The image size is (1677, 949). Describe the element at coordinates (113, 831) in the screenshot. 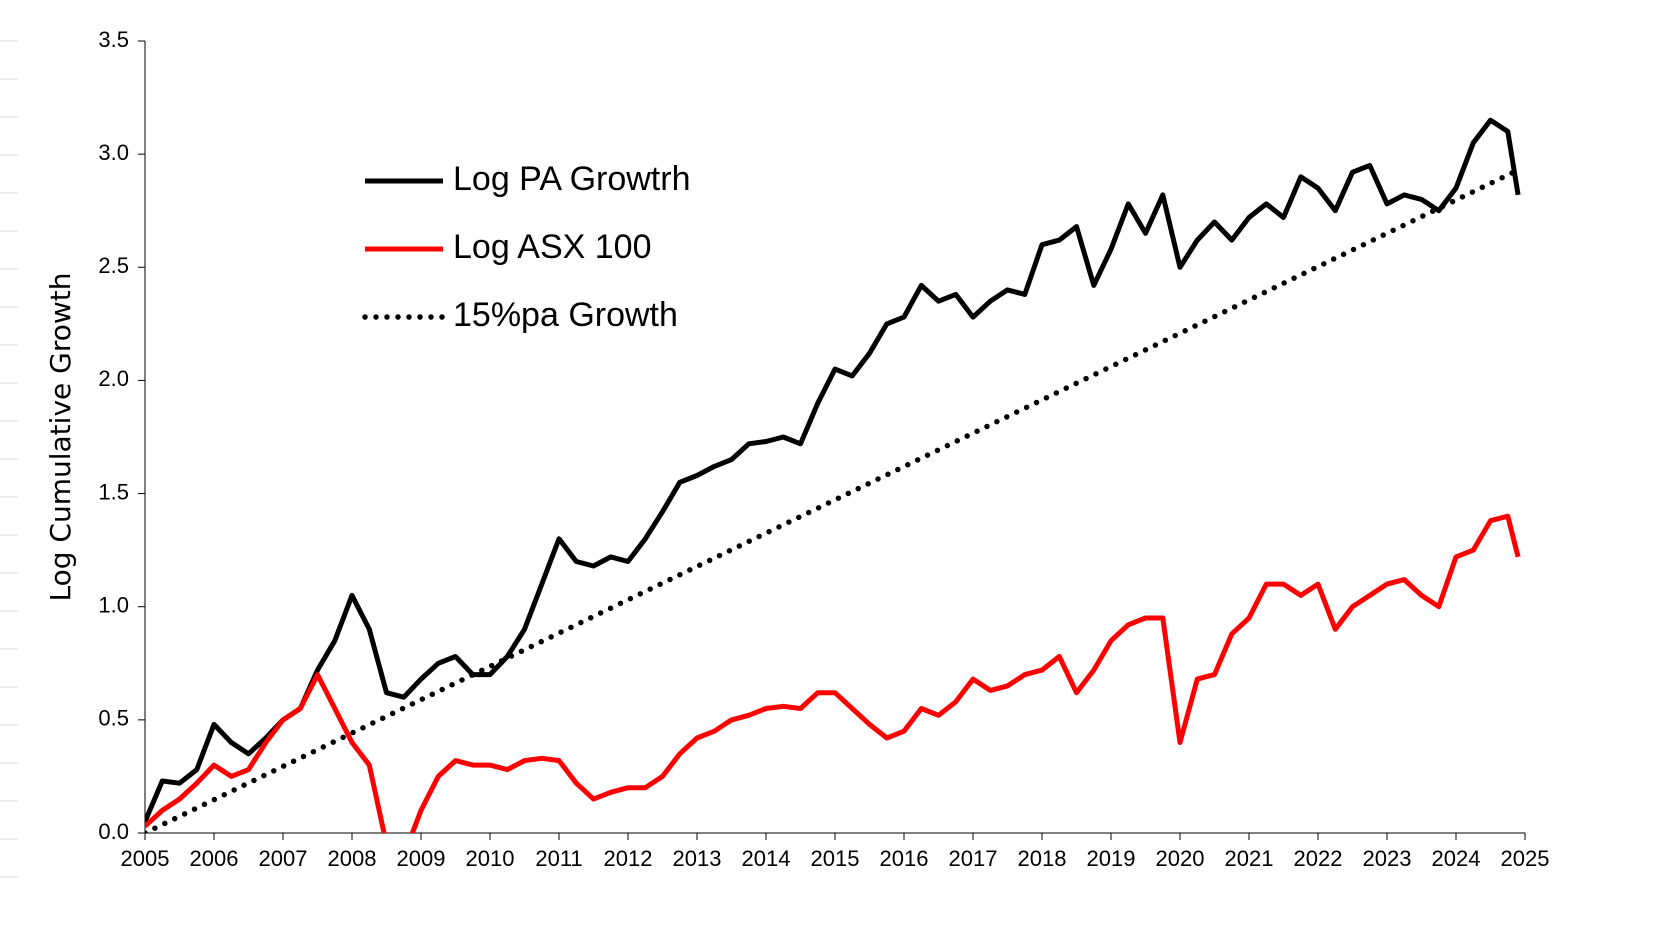

I see `y-tick-label: 0.0` at that location.